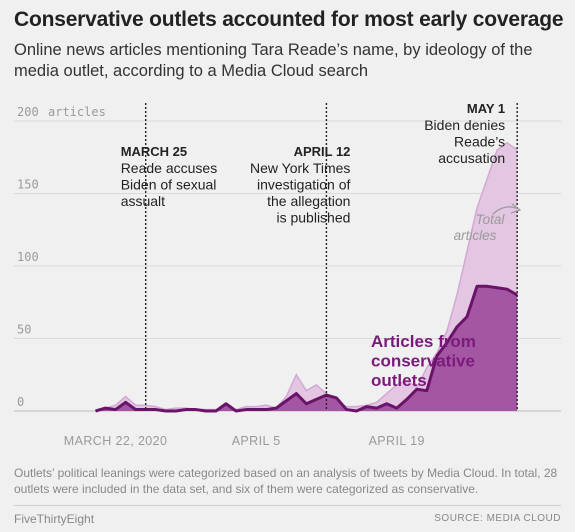 The image size is (575, 532). What do you see at coordinates (169, 185) in the screenshot?
I see `event-description-line: Biden of sexual` at bounding box center [169, 185].